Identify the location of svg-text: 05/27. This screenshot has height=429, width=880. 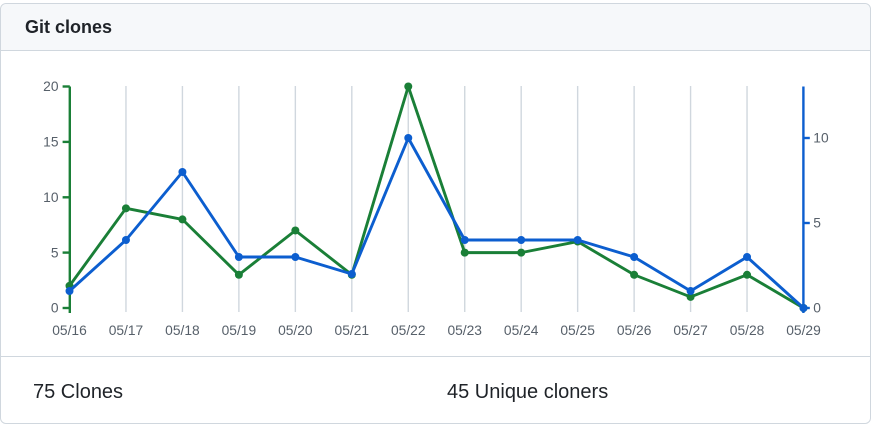
(690, 330).